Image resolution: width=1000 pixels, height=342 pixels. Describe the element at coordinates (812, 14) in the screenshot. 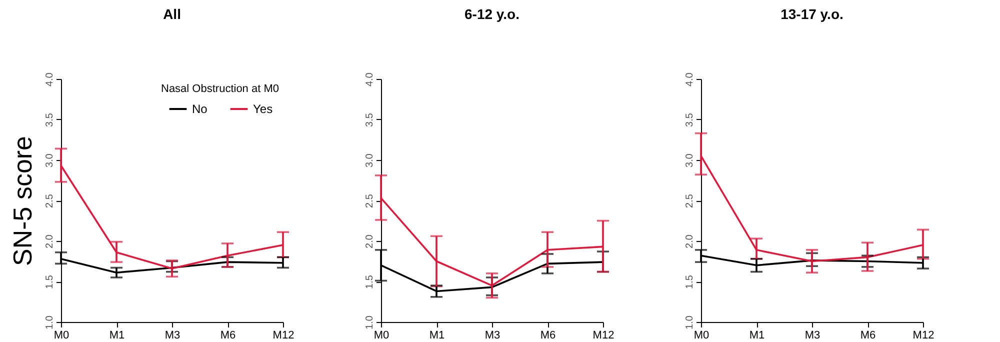

I see `chart-title: 13-17 y.o.` at that location.